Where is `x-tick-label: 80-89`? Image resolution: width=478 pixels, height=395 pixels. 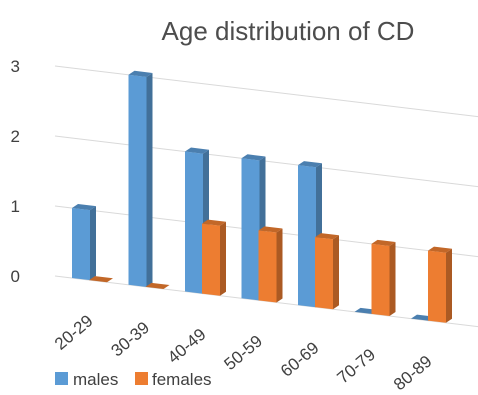
x-tick-label: 80-89 is located at coordinates (413, 373).